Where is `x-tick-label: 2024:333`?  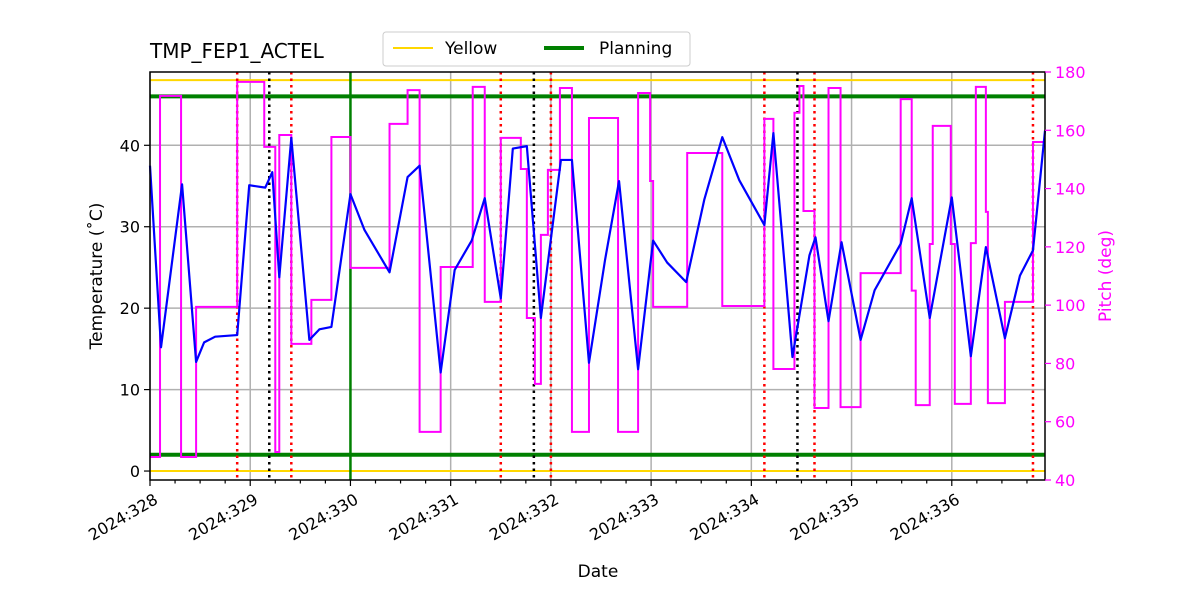
x-tick-label: 2024:333 is located at coordinates (624, 517).